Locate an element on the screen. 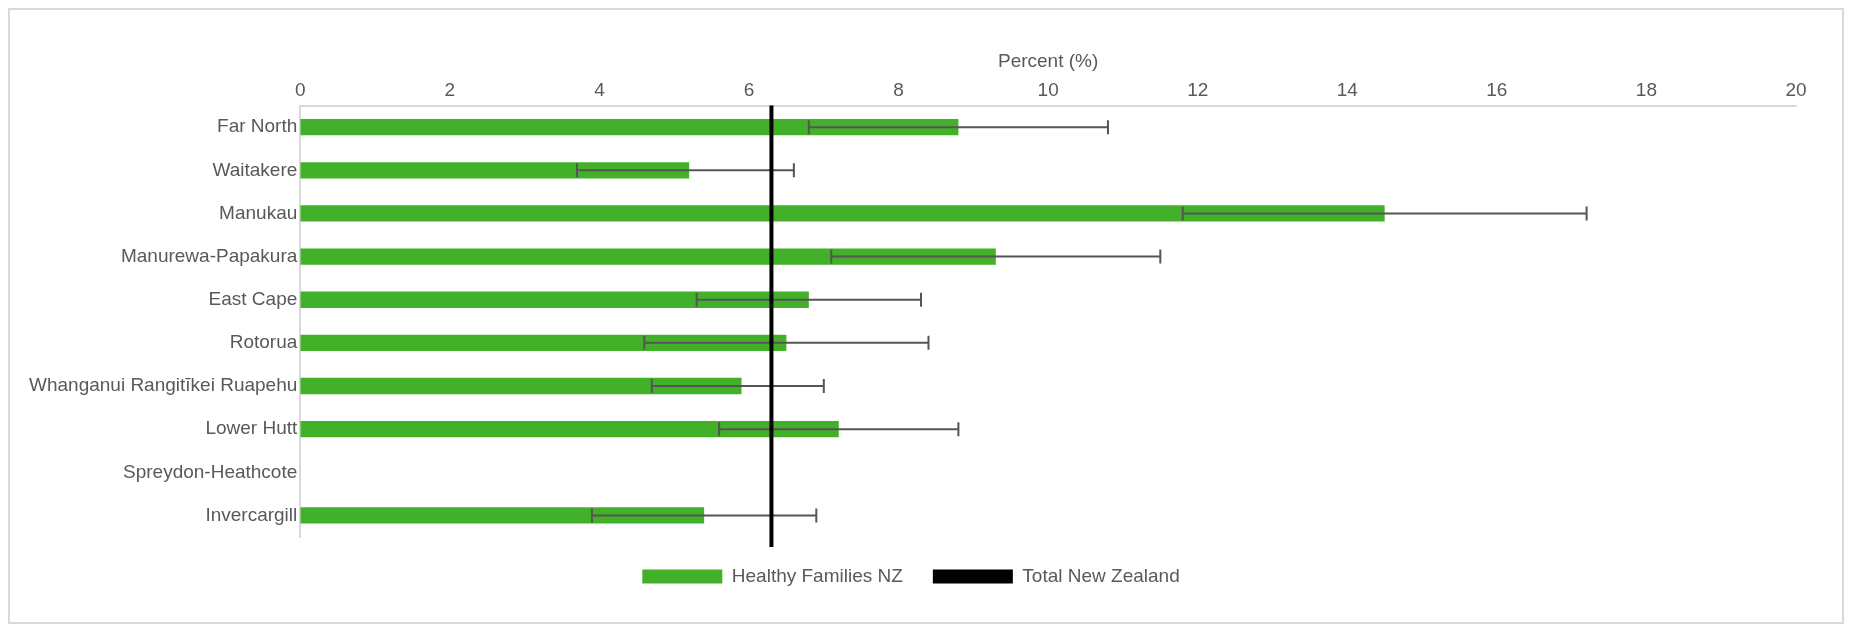  y-tick-label: Manurewa-Papakura is located at coordinates (209, 255).